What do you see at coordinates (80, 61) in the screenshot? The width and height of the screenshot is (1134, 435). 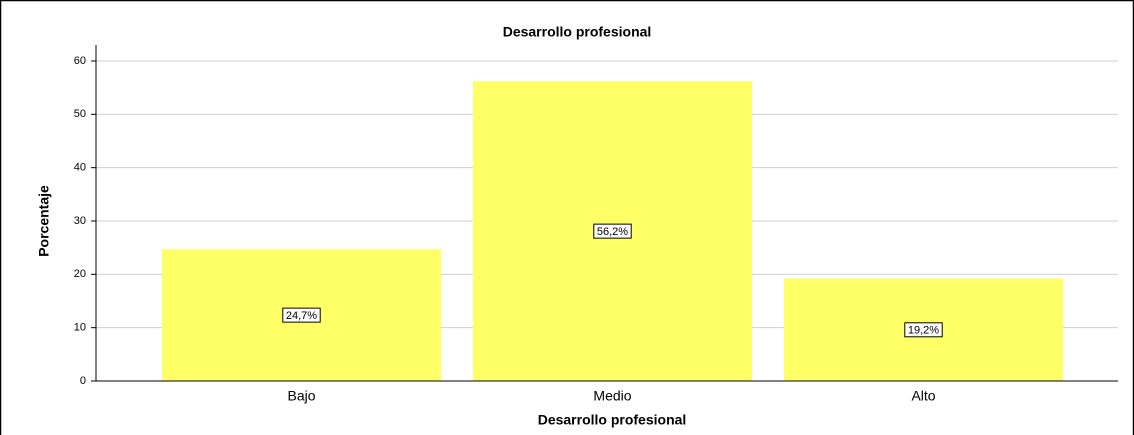 I see `y-tick-label: 60` at bounding box center [80, 61].